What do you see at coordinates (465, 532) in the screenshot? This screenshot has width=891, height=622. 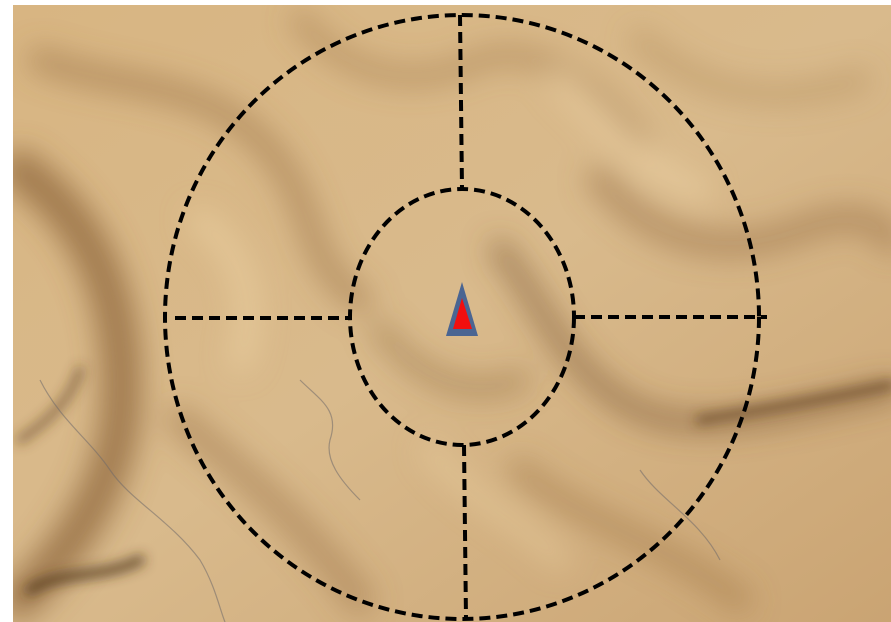 I see `crosshair-bottom` at bounding box center [465, 532].